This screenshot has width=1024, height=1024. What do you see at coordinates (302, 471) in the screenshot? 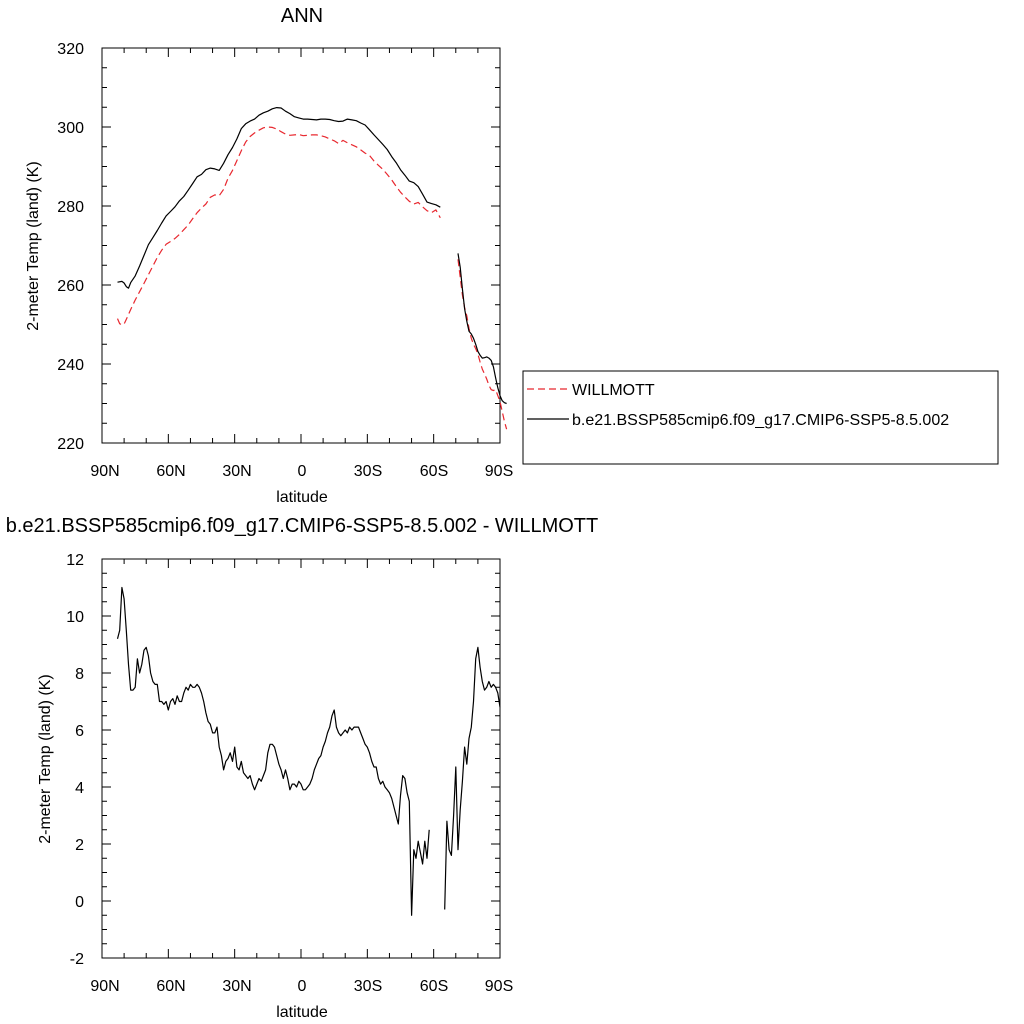
I see `top-x-tick-label-0: 0` at bounding box center [302, 471].